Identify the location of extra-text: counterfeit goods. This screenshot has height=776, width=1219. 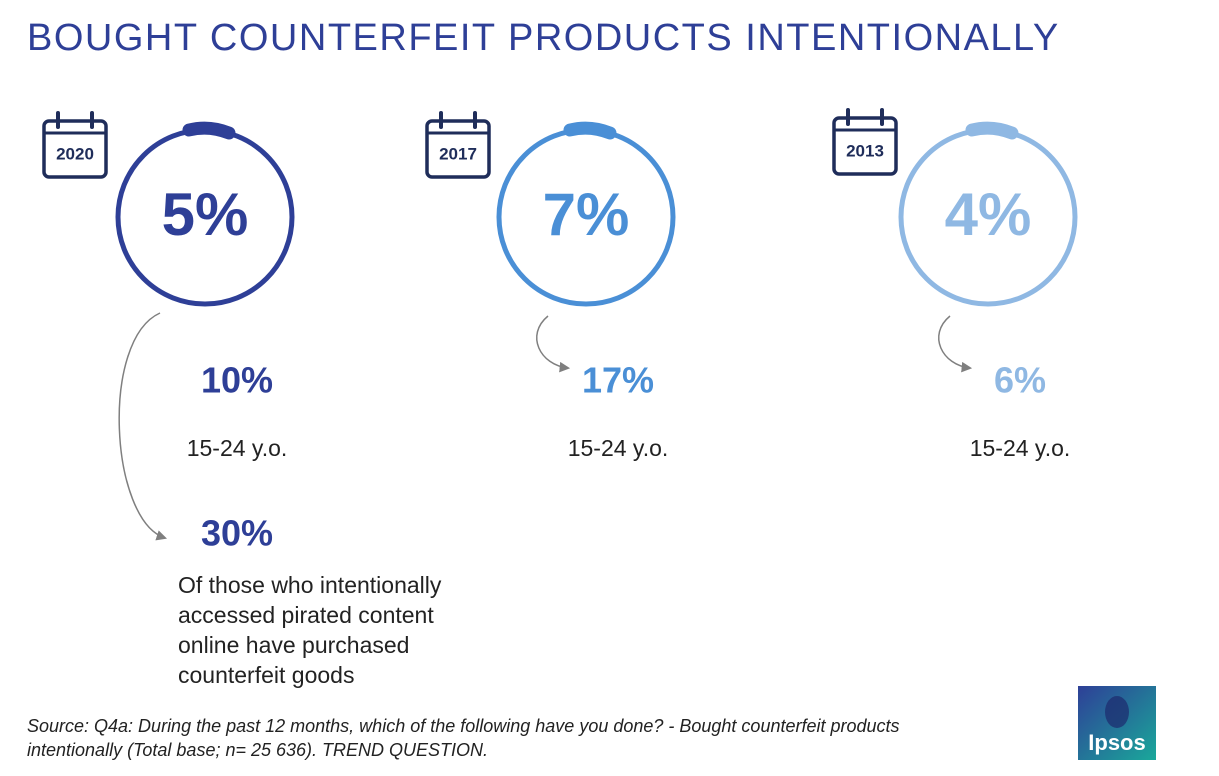
(266, 675).